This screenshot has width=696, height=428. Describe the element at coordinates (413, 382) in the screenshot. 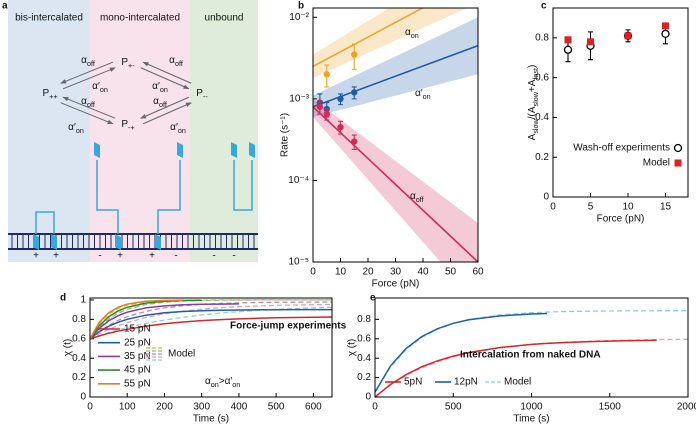

I see `legend-label: 5pN` at that location.